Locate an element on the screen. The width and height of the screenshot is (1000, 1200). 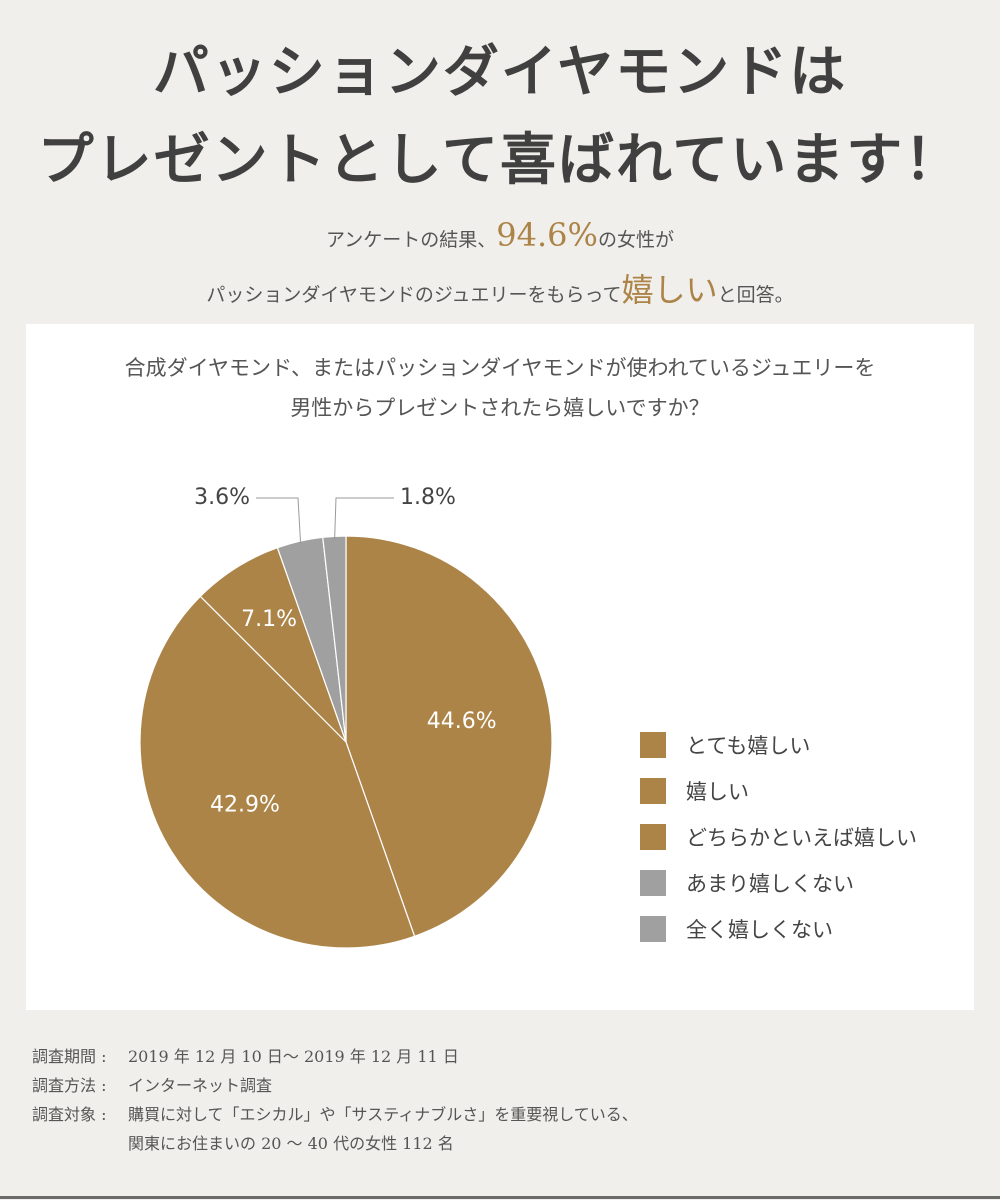
lead-line-2-pre: パッションダイヤモンドのジュエリーをもらって is located at coordinates (414, 295).